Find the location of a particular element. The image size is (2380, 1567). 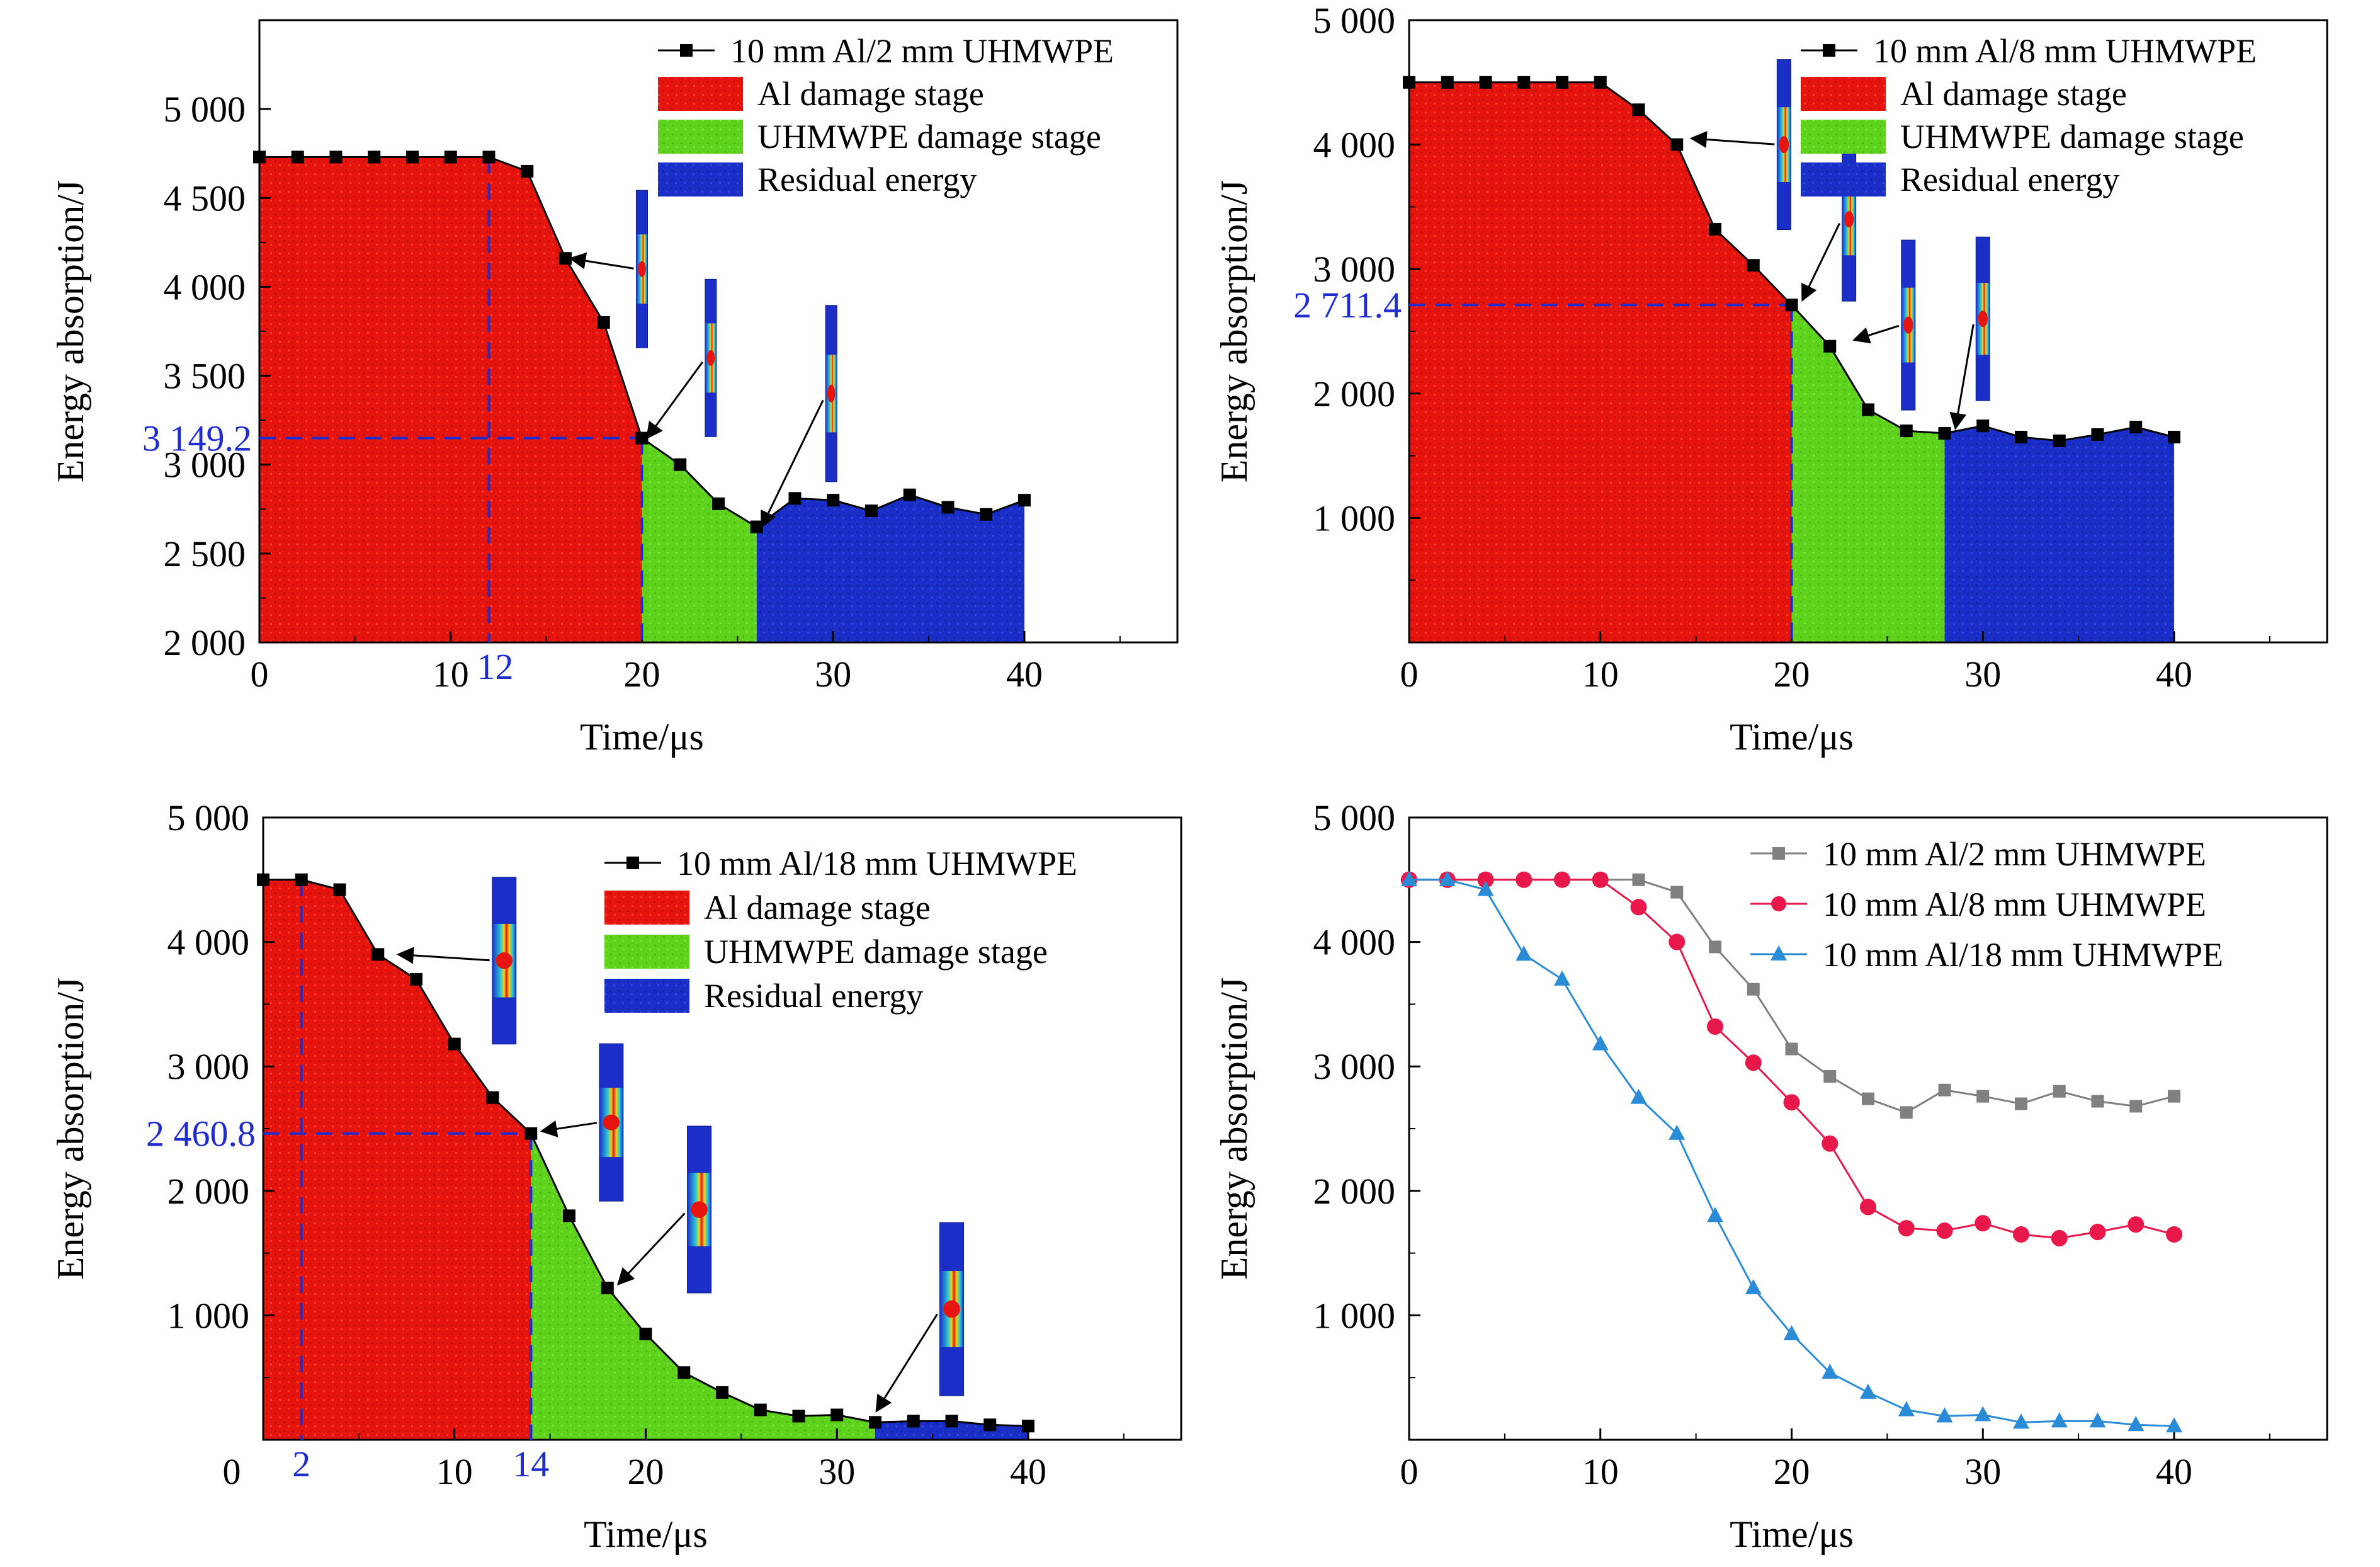

y-tick-label: 4 000 is located at coordinates (1354, 942).